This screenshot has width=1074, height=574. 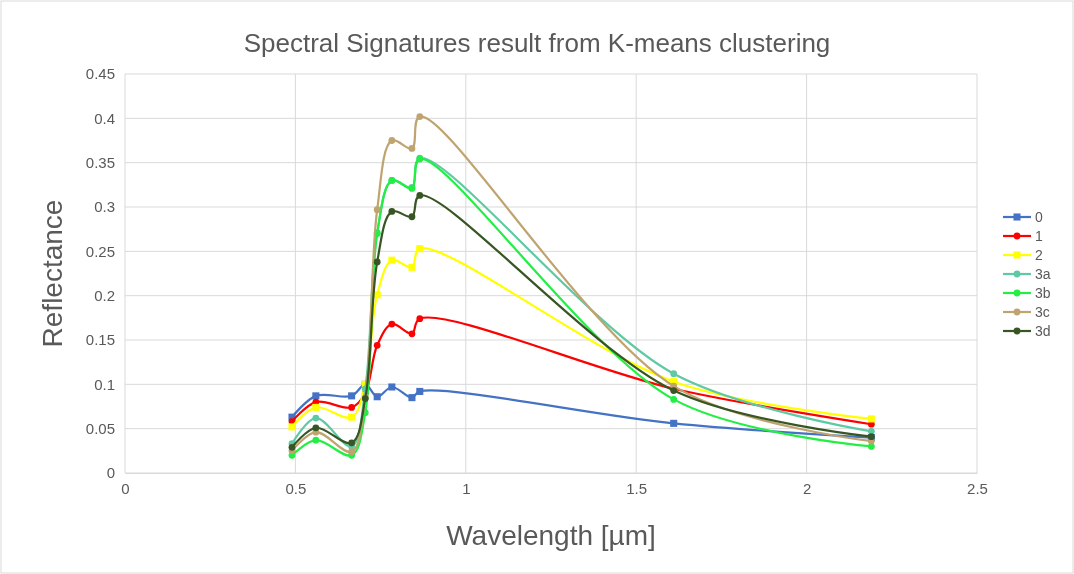 What do you see at coordinates (100, 428) in the screenshot?
I see `y-tick-label: 0.05` at bounding box center [100, 428].